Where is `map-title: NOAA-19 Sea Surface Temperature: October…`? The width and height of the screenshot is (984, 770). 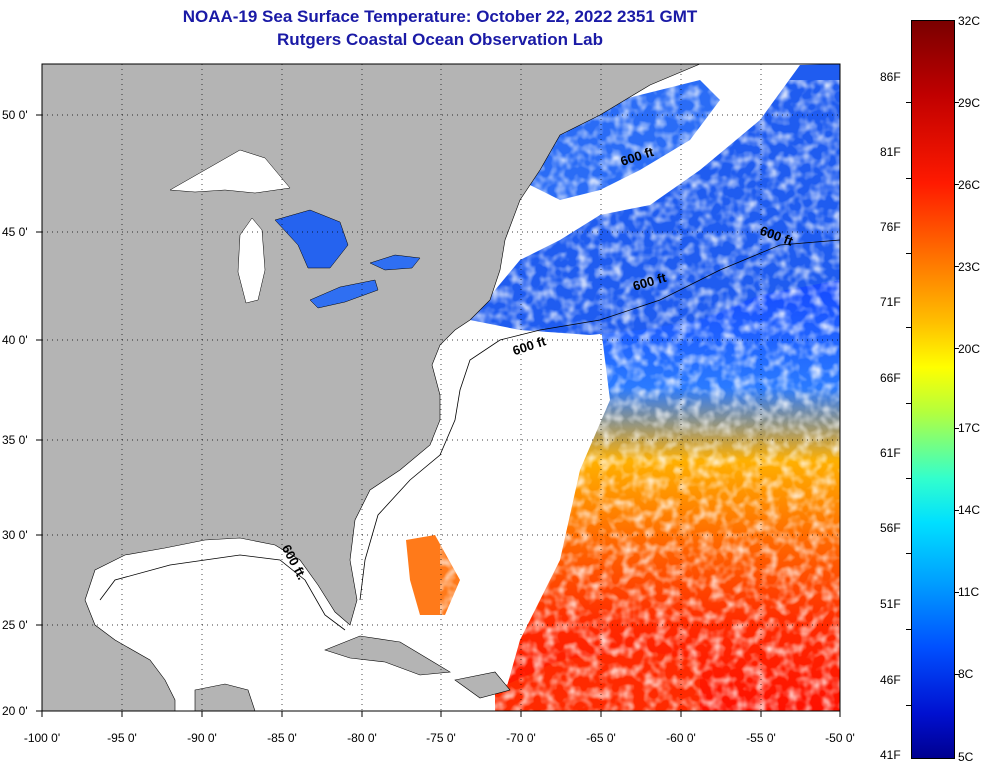
map-title: NOAA-19 Sea Surface Temperature: October… is located at coordinates (440, 16).